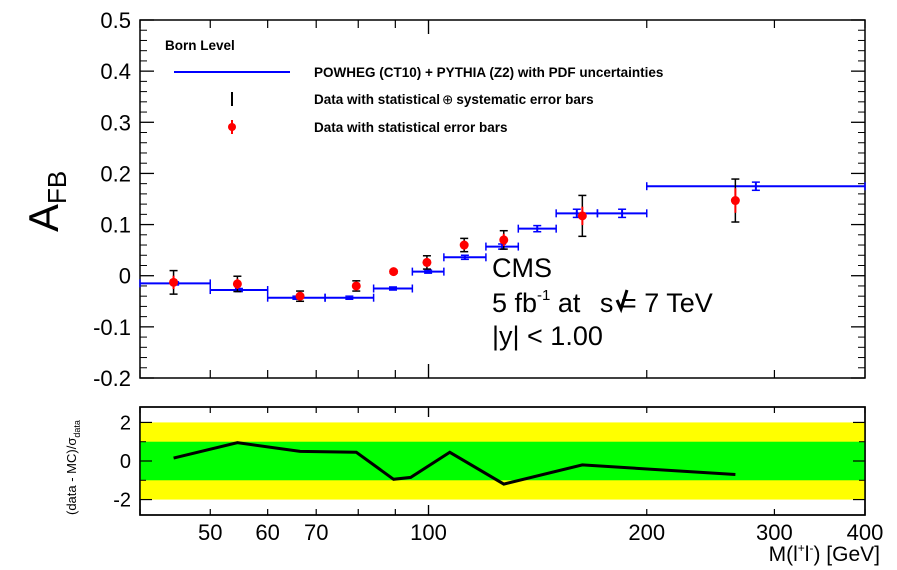 The width and height of the screenshot is (897, 570). Describe the element at coordinates (865, 532) in the screenshot. I see `x-tick-label: 400` at that location.